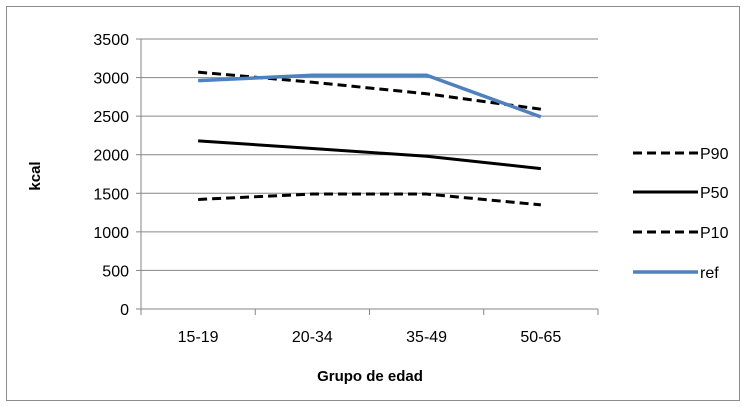 This screenshot has width=747, height=407. I want to click on y-tick-label: 1500, so click(111, 194).